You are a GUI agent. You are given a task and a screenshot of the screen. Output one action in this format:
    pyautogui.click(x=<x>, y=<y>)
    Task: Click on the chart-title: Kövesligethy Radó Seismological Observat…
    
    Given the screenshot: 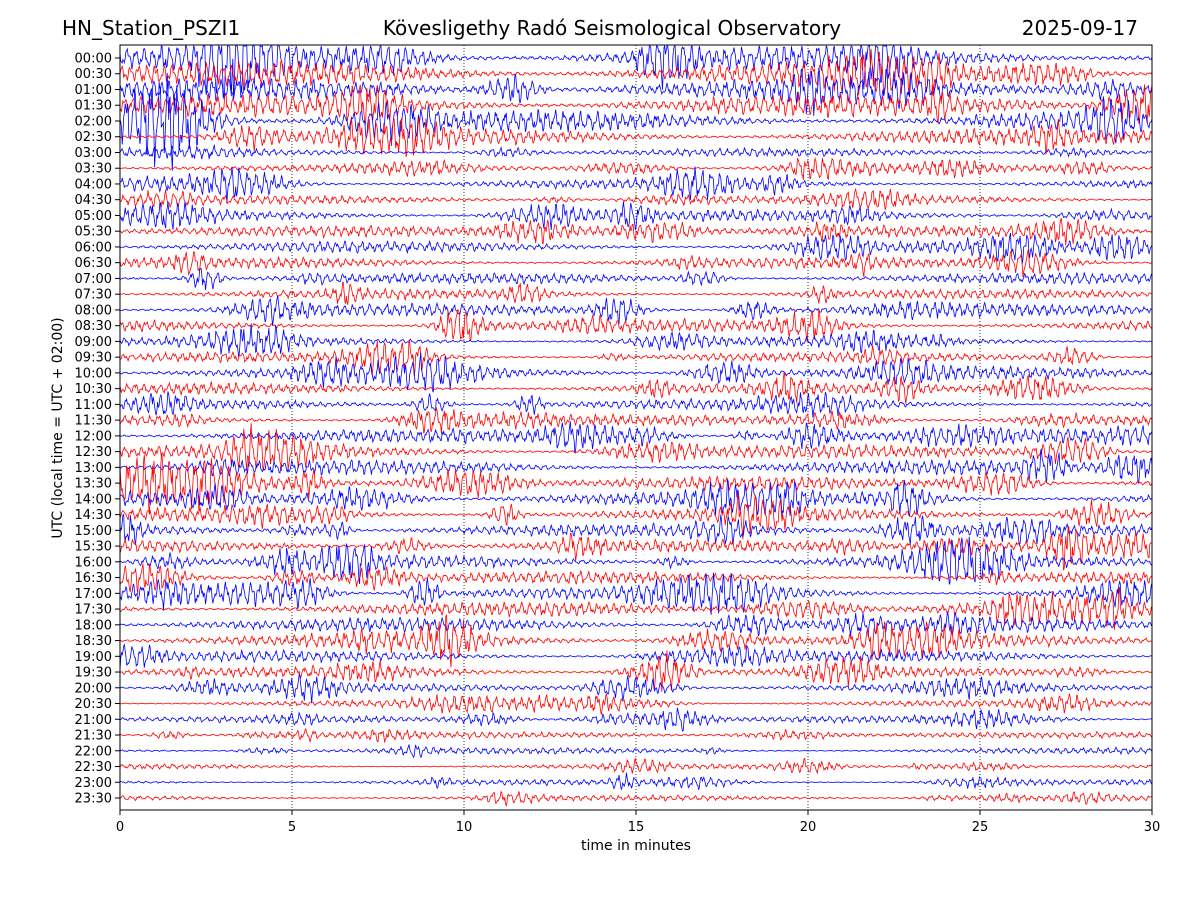 What is the action you would take?
    pyautogui.click(x=612, y=28)
    